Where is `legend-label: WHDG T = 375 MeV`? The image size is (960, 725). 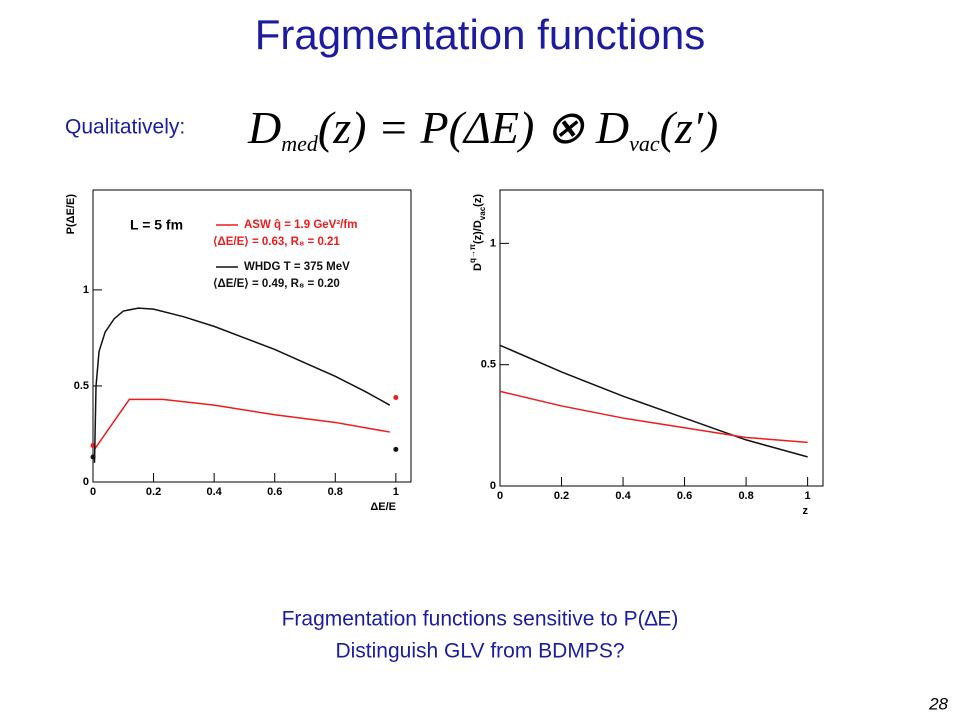 legend-label: WHDG T = 375 MeV is located at coordinates (297, 267).